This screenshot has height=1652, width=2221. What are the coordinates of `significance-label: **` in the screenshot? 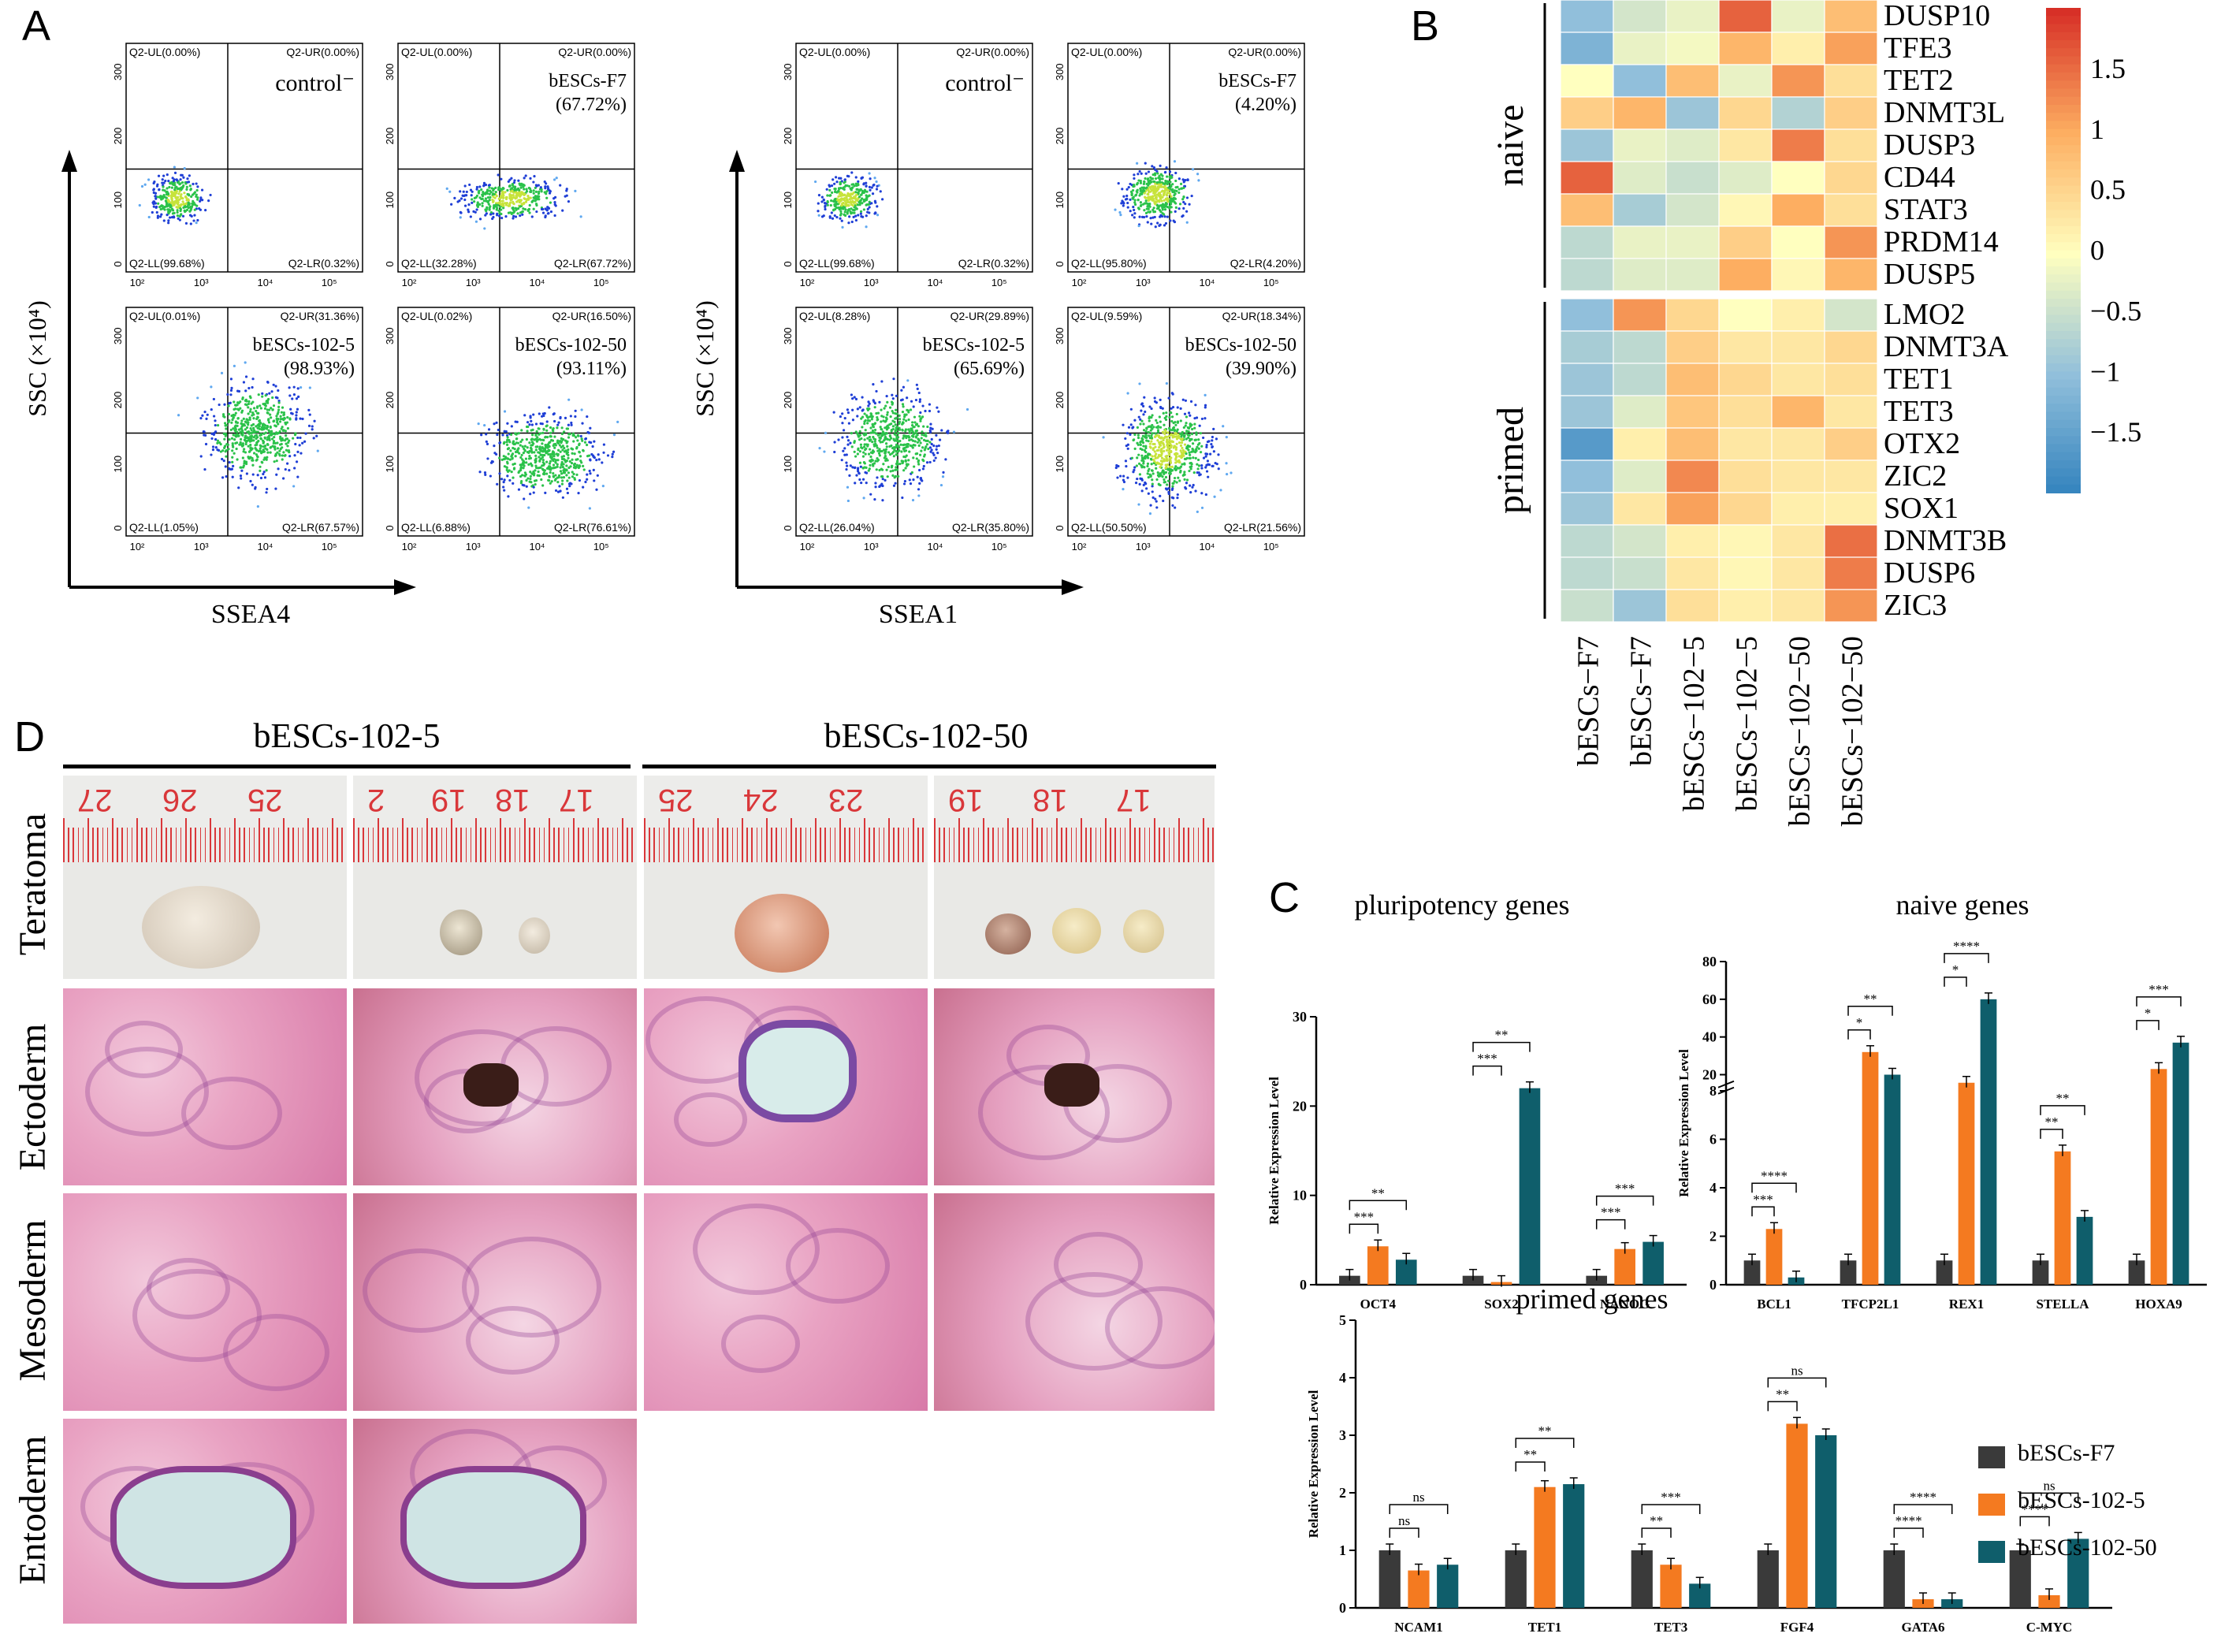 It's located at (1378, 1192).